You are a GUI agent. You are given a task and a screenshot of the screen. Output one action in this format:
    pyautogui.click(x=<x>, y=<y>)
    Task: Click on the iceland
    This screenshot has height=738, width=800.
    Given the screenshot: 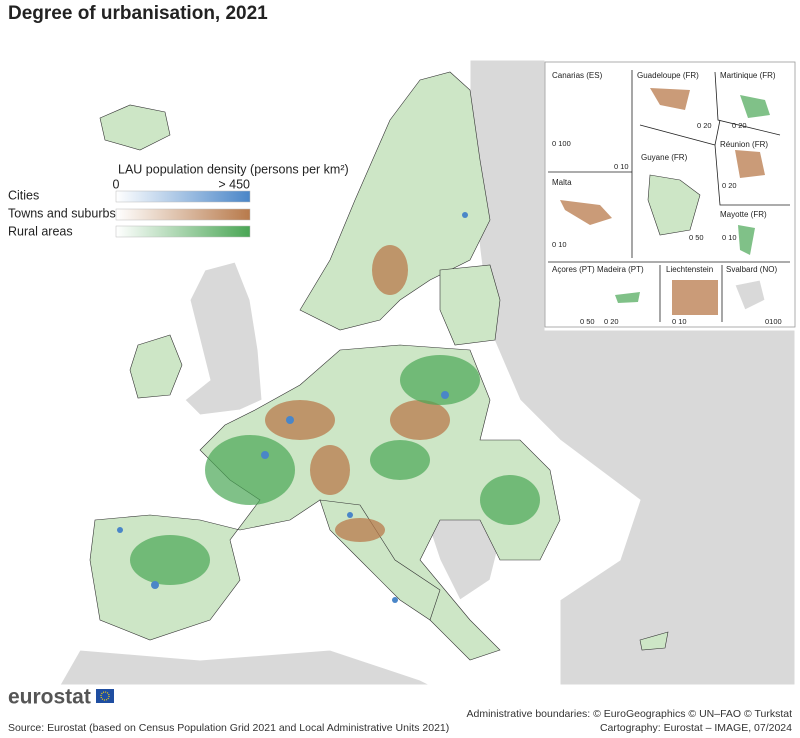 What is the action you would take?
    pyautogui.click(x=135, y=127)
    